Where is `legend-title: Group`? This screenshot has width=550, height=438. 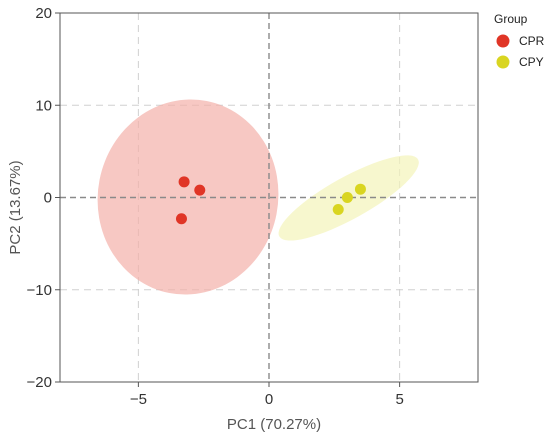 legend-title: Group is located at coordinates (511, 19).